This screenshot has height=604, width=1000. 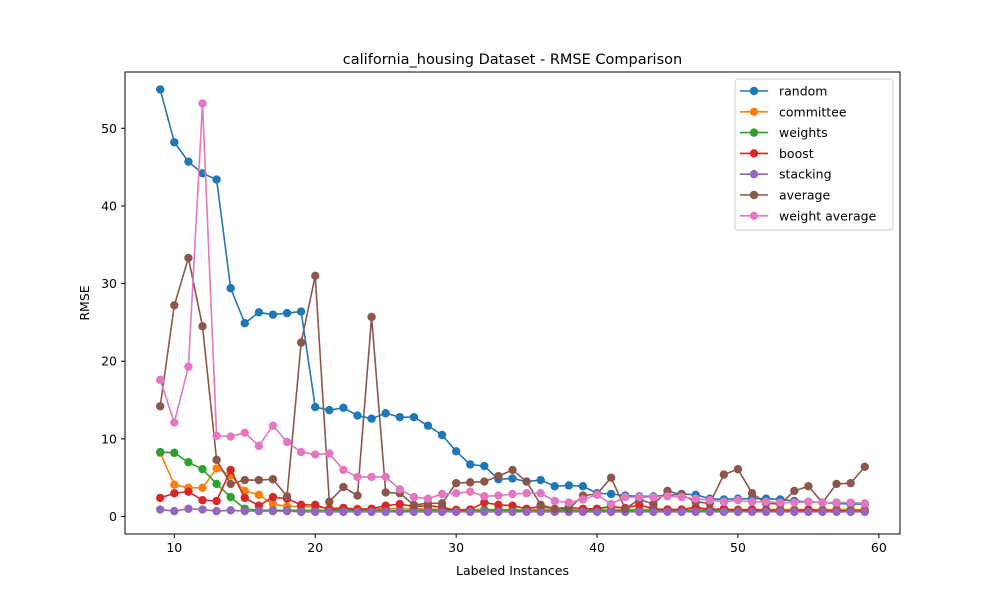 I want to click on x-axis-label: Labeled Instances, so click(x=512, y=570).